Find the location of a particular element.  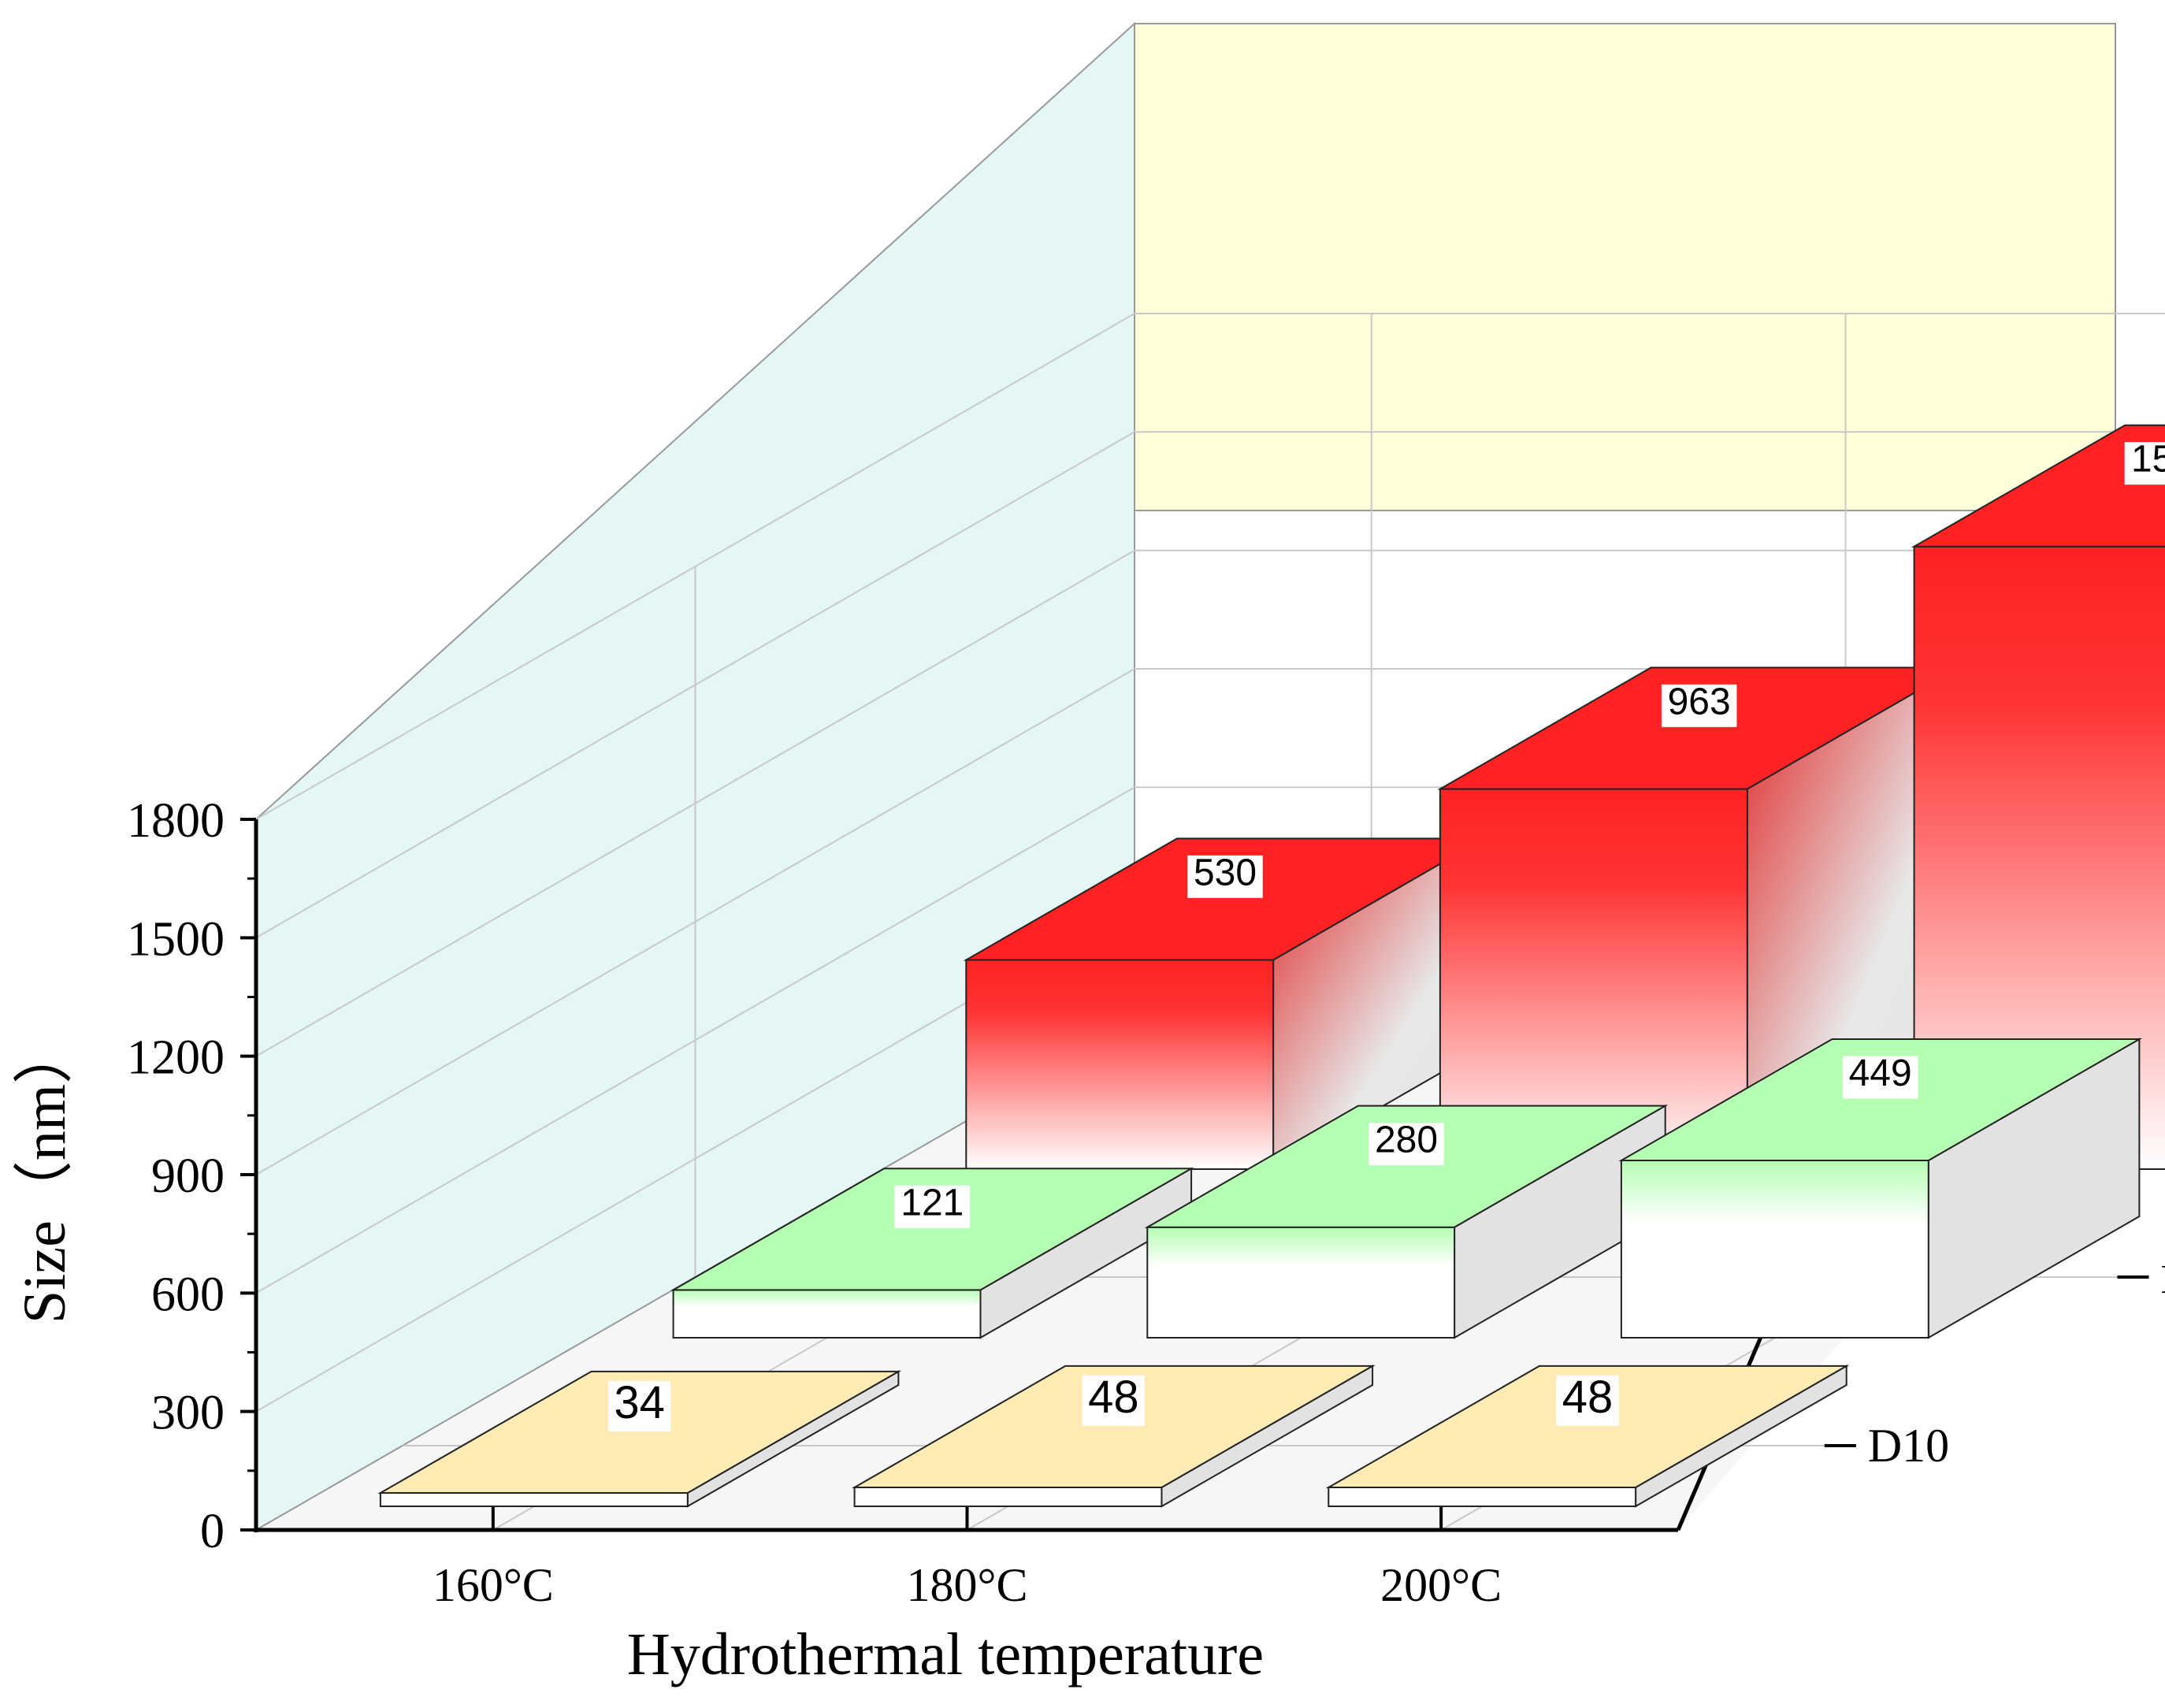

y-tick-label: 900 is located at coordinates (188, 1176).